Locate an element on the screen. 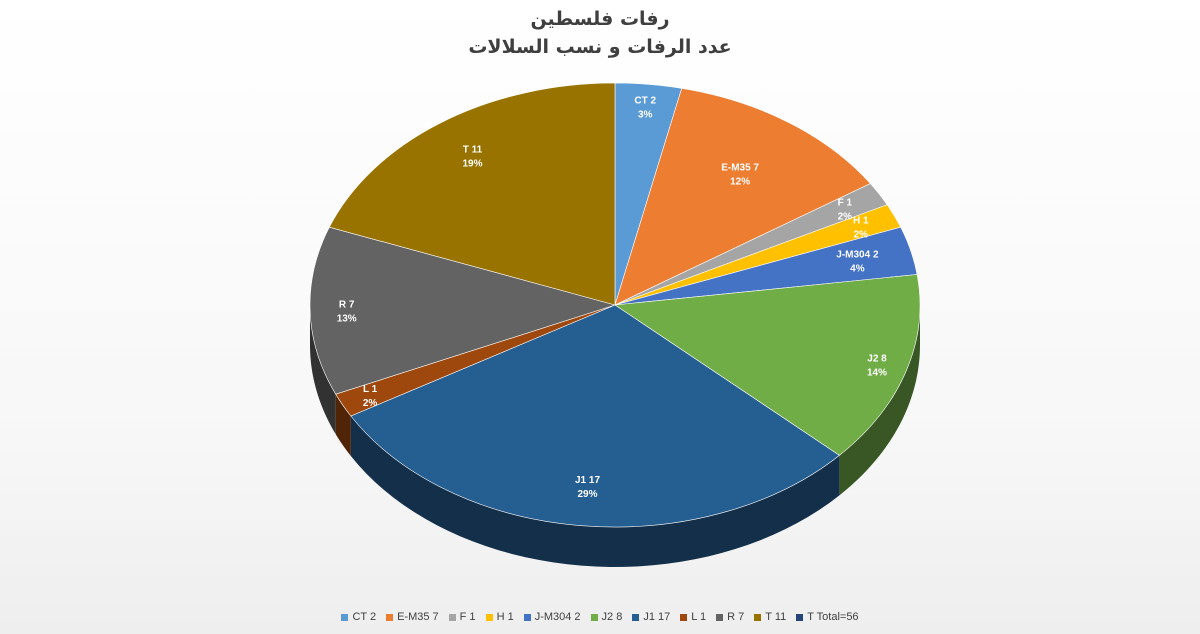 This screenshot has height=634, width=1200. data-label-pct-j-m304: 4% is located at coordinates (857, 268).